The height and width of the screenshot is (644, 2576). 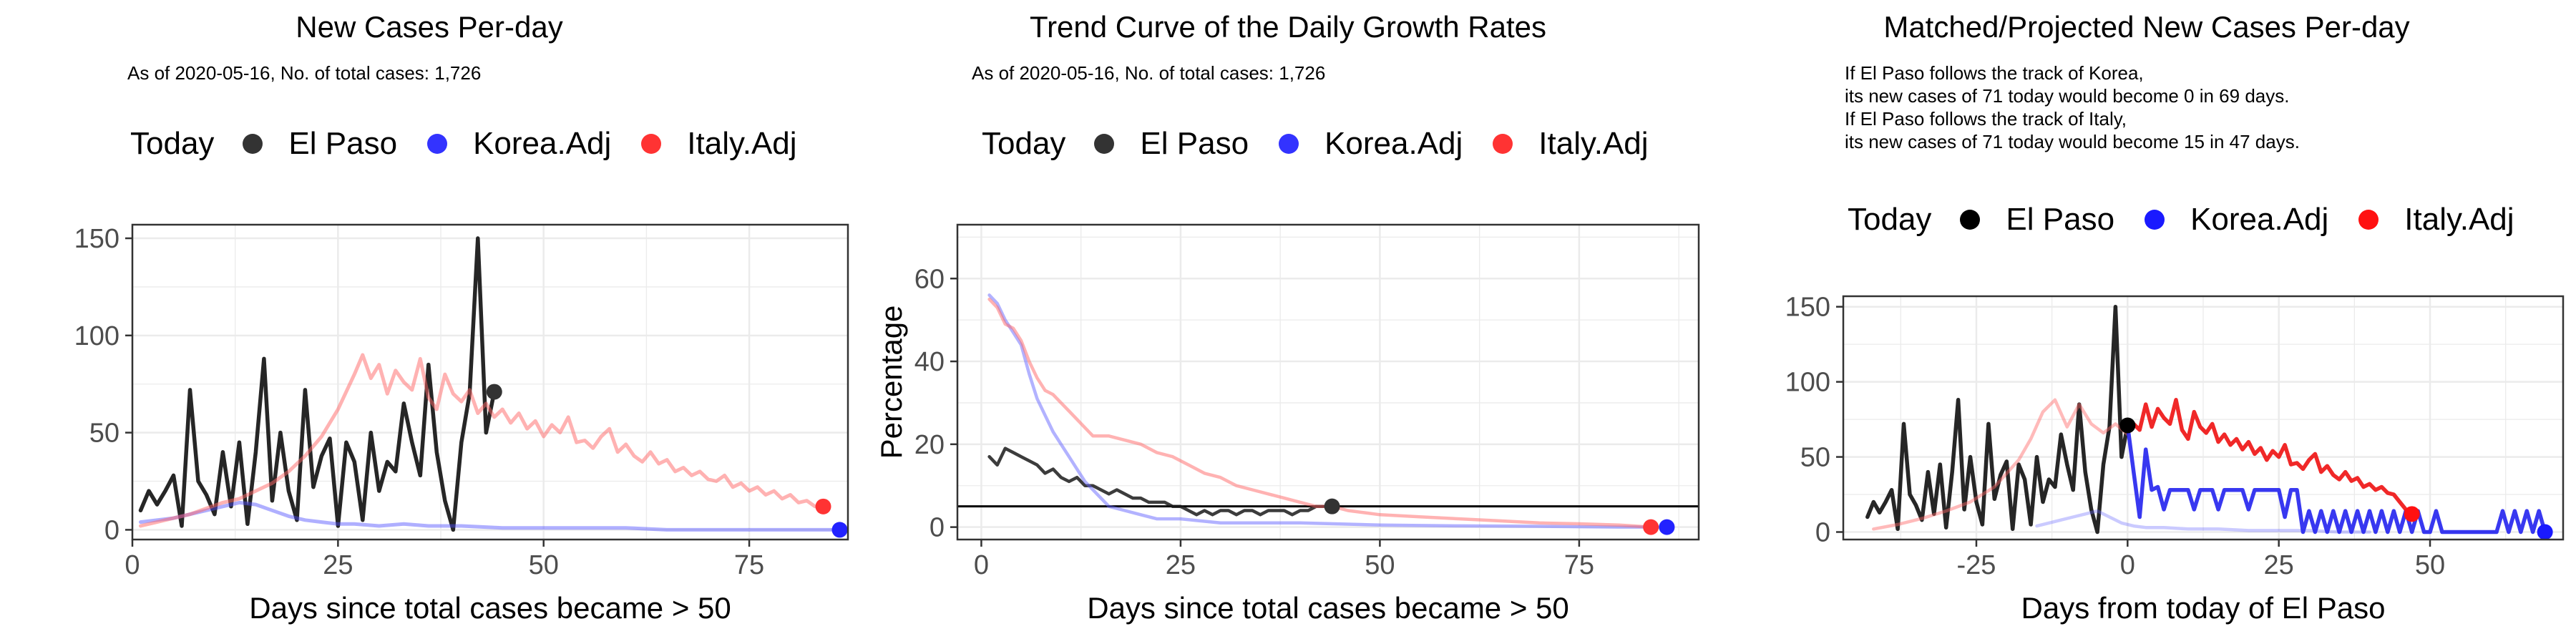 I want to click on chart-title: Matched/Projected New Cases Per-day, so click(x=2146, y=27).